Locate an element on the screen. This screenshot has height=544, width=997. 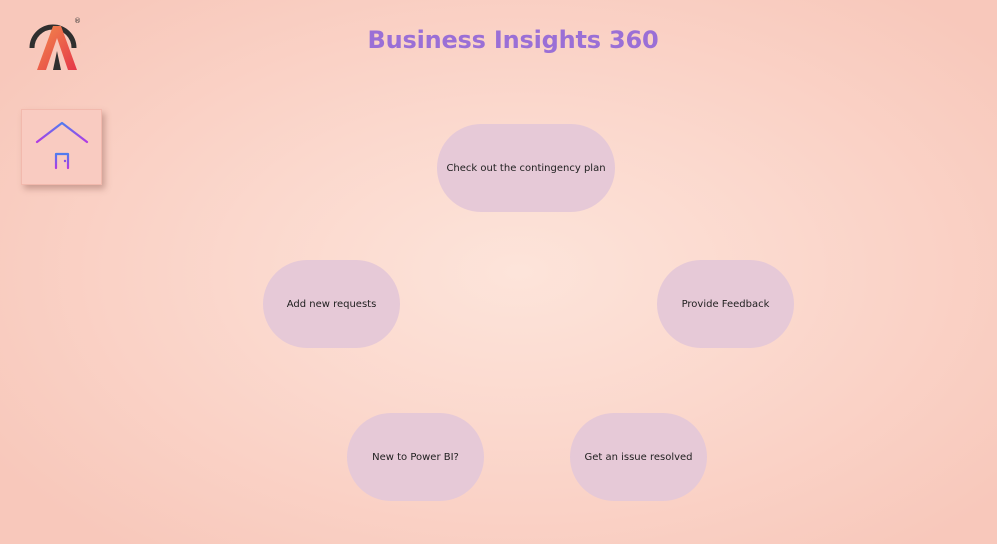
brand-logo: ® is located at coordinates (55, 45).